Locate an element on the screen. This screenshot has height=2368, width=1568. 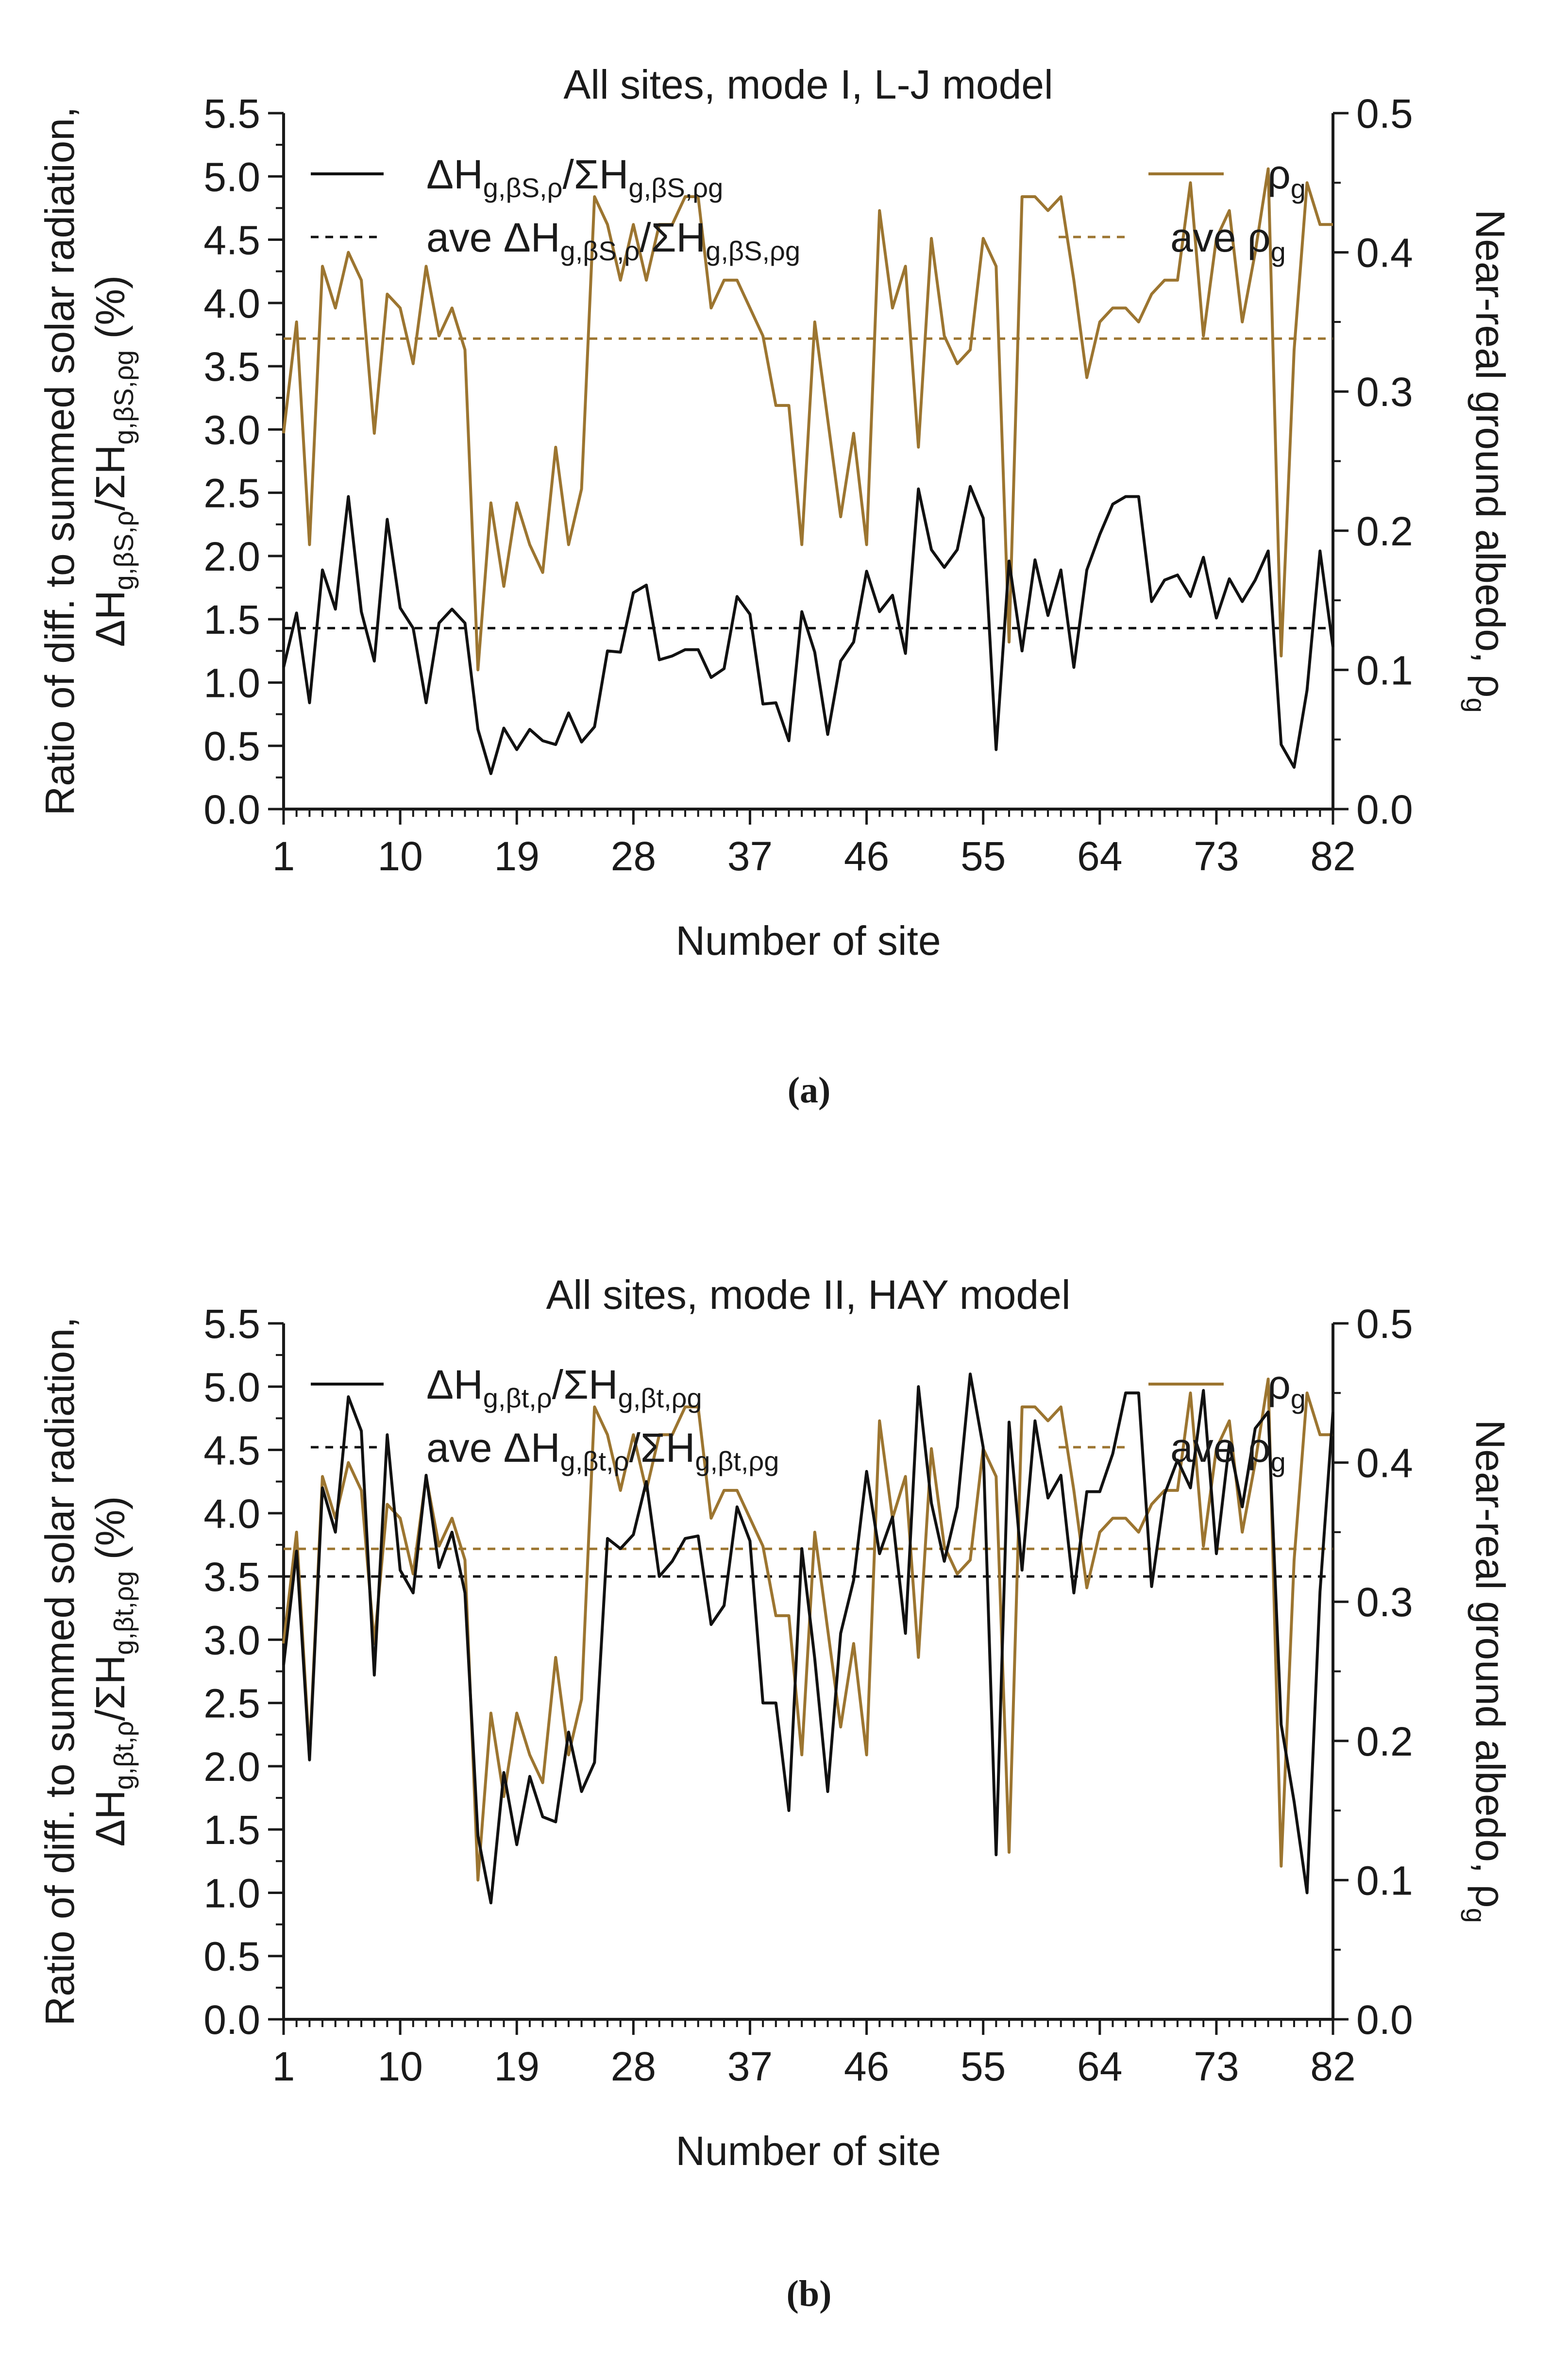
panel-caption: (a) is located at coordinates (809, 1090).